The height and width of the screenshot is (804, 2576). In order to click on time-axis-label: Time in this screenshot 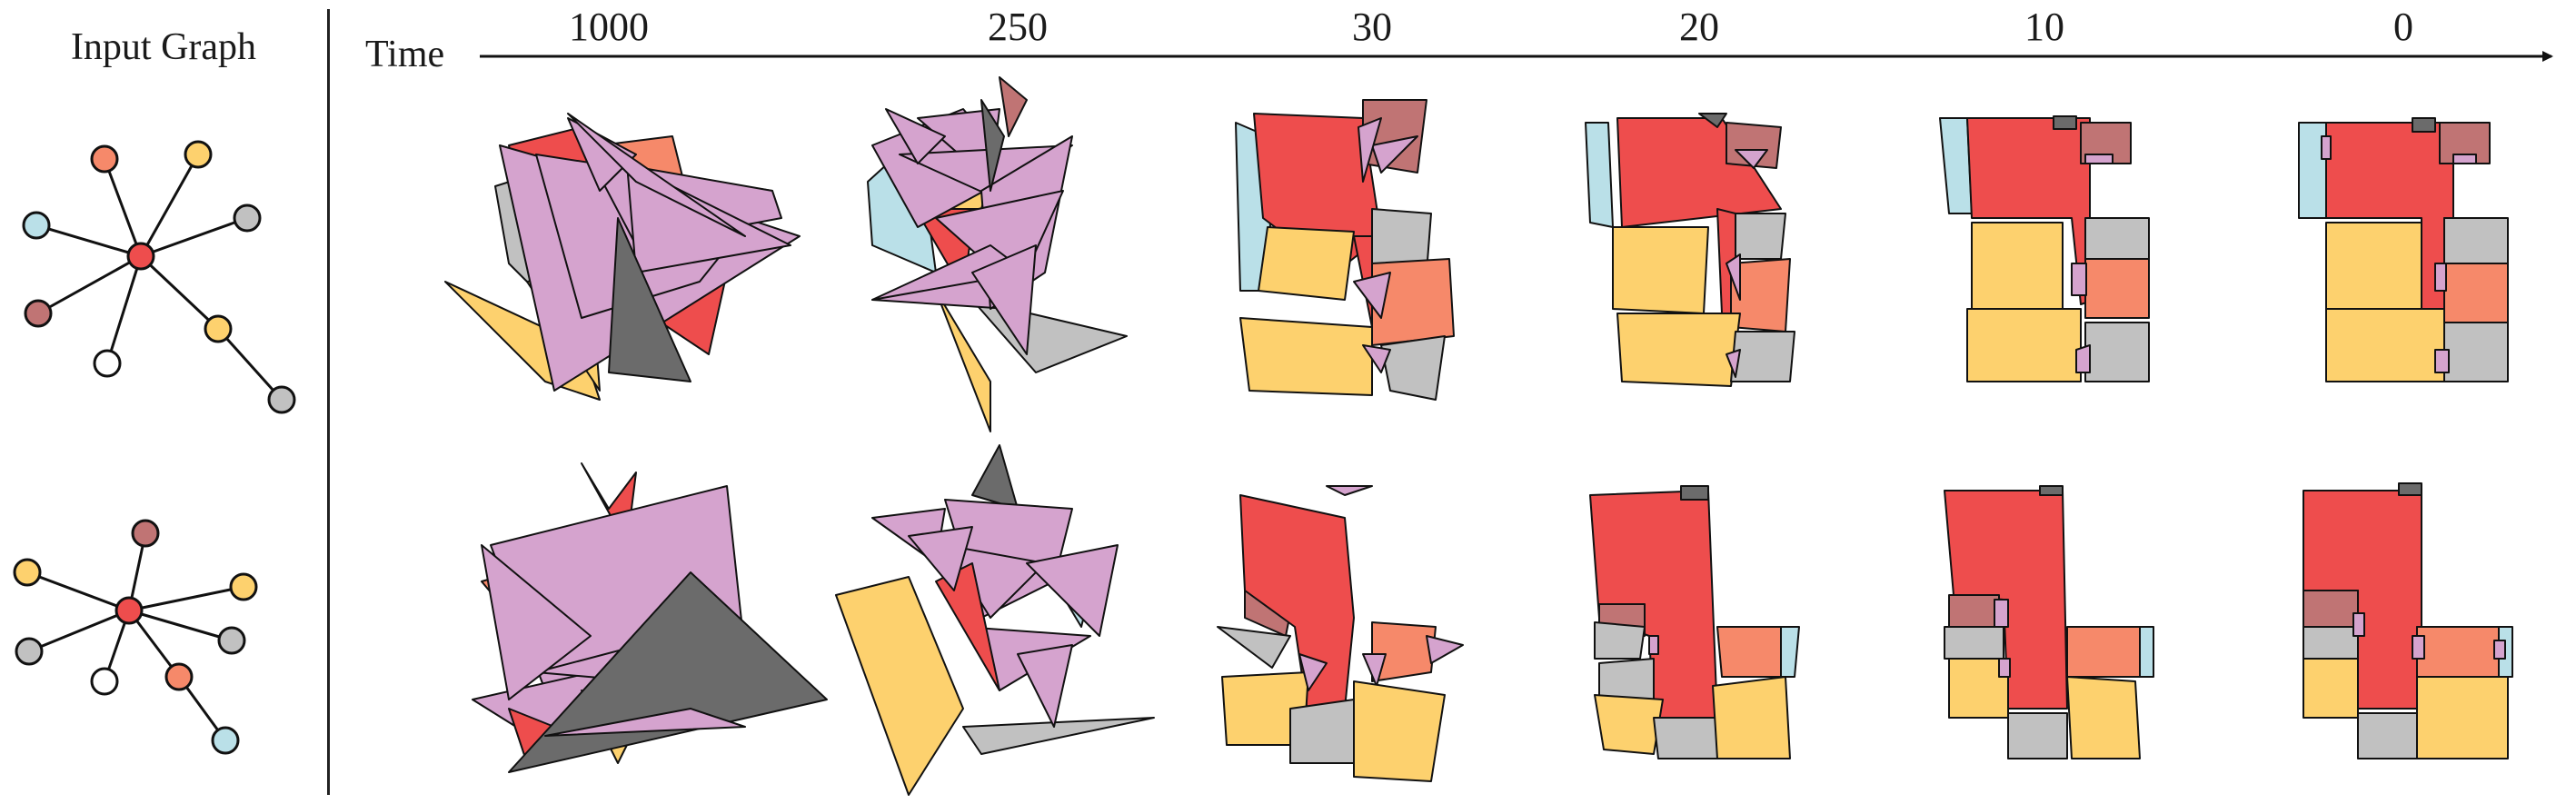, I will do `click(405, 54)`.